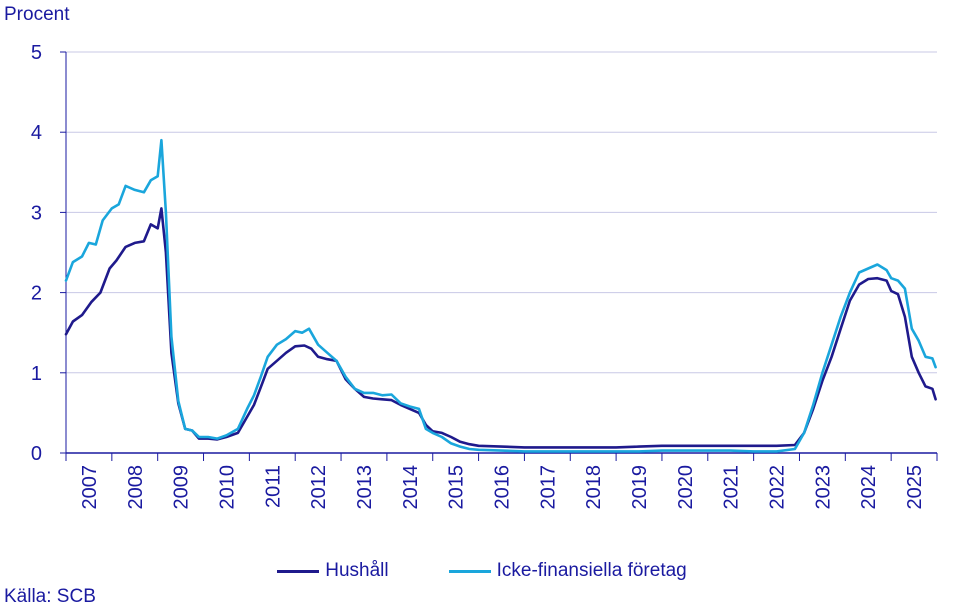 Image resolution: width=964 pixels, height=613 pixels. I want to click on x-tick-label: 2012, so click(319, 487).